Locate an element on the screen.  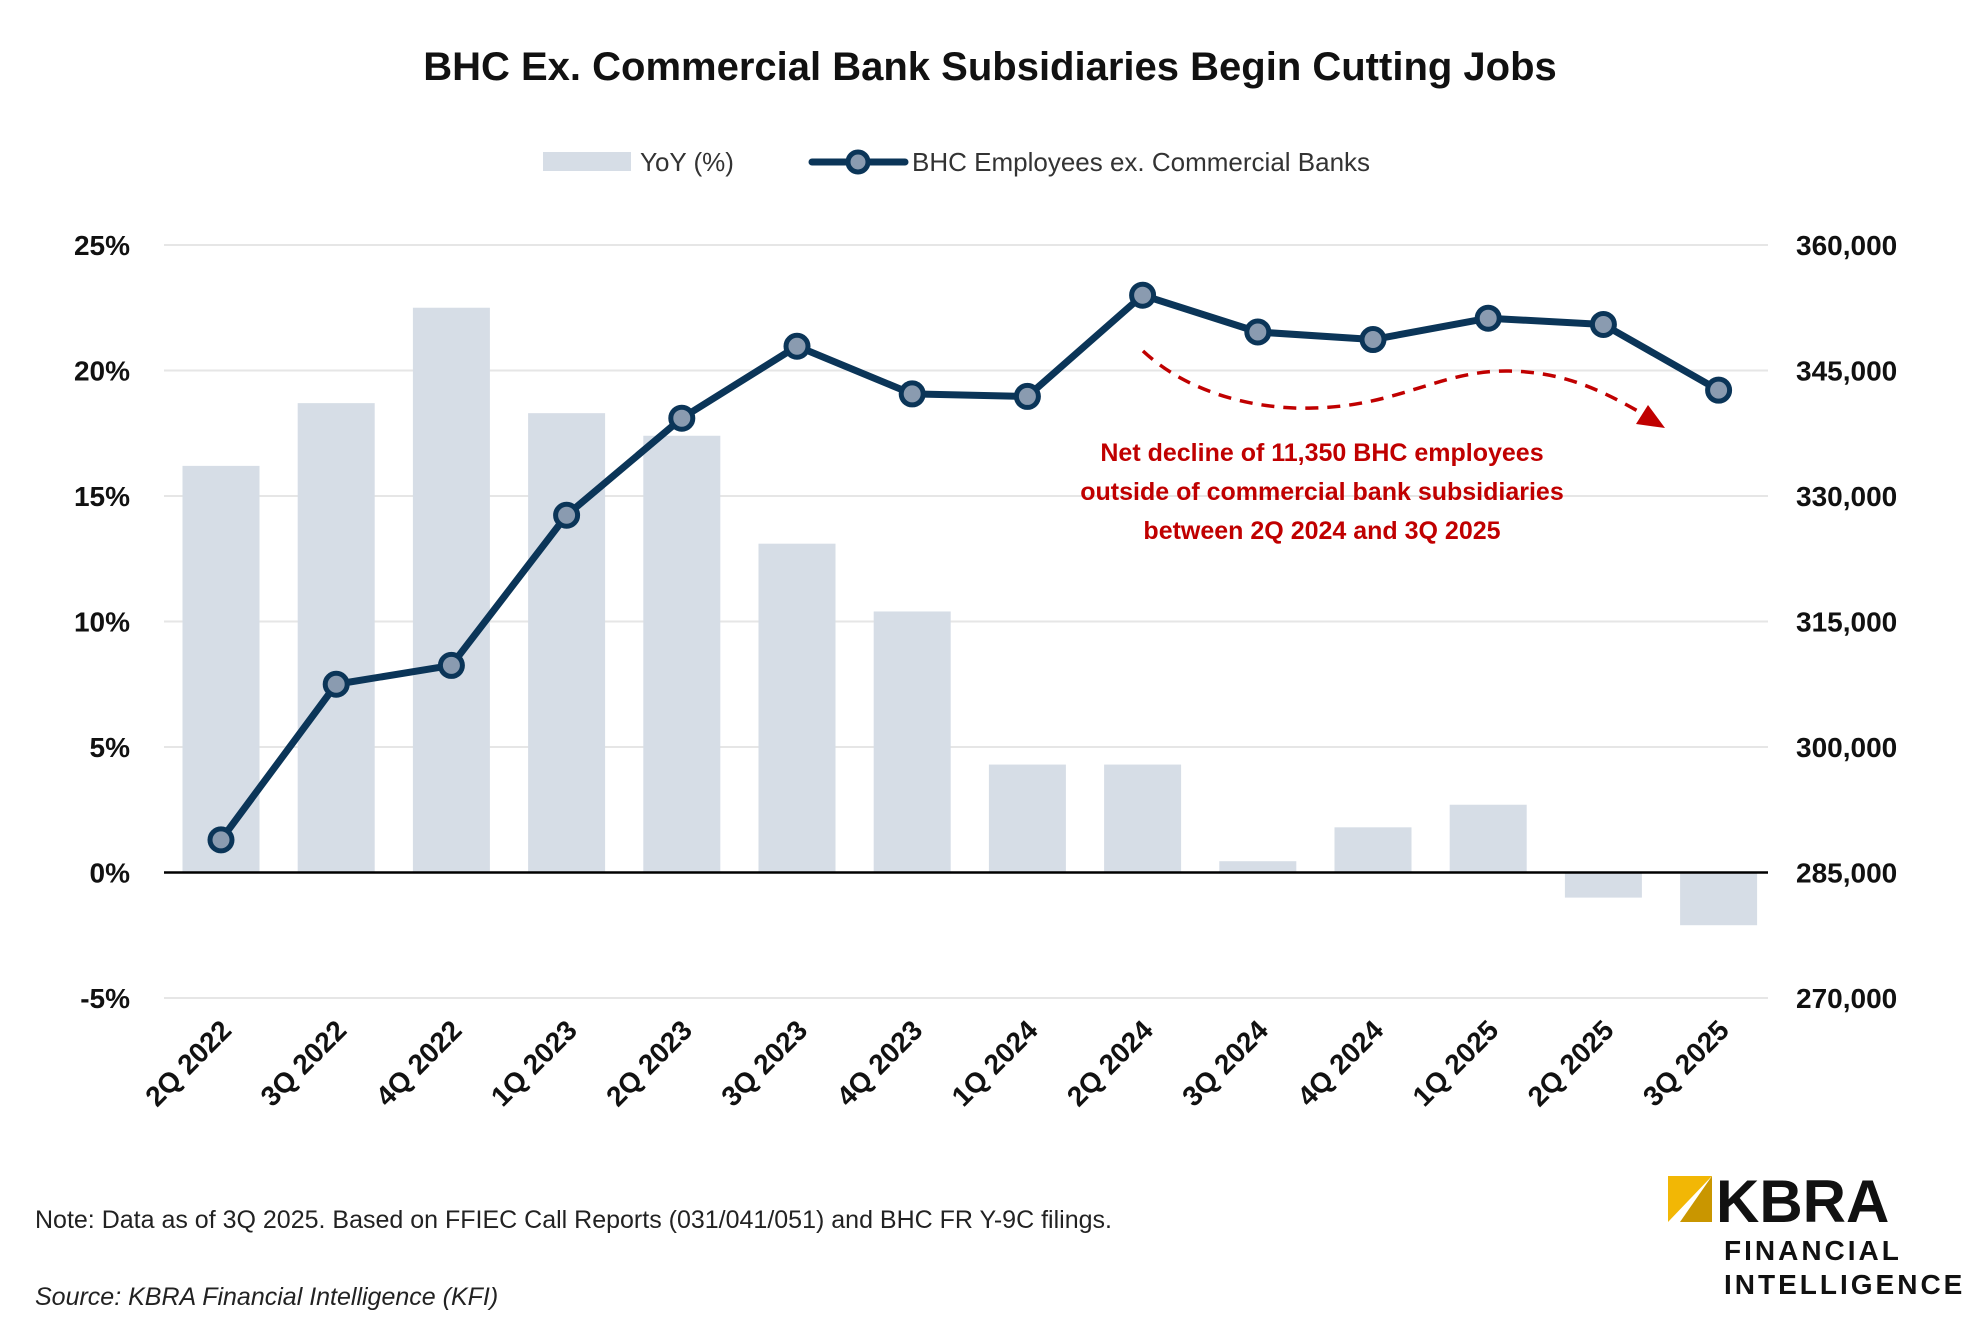
x-axis-tick-label: 4Q 2022 is located at coordinates (419, 1063).